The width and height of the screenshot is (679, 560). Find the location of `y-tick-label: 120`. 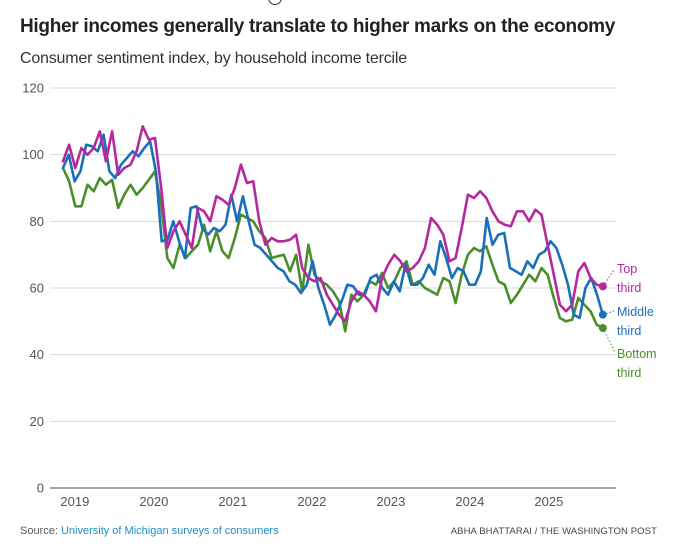

y-tick-label: 120 is located at coordinates (33, 88).